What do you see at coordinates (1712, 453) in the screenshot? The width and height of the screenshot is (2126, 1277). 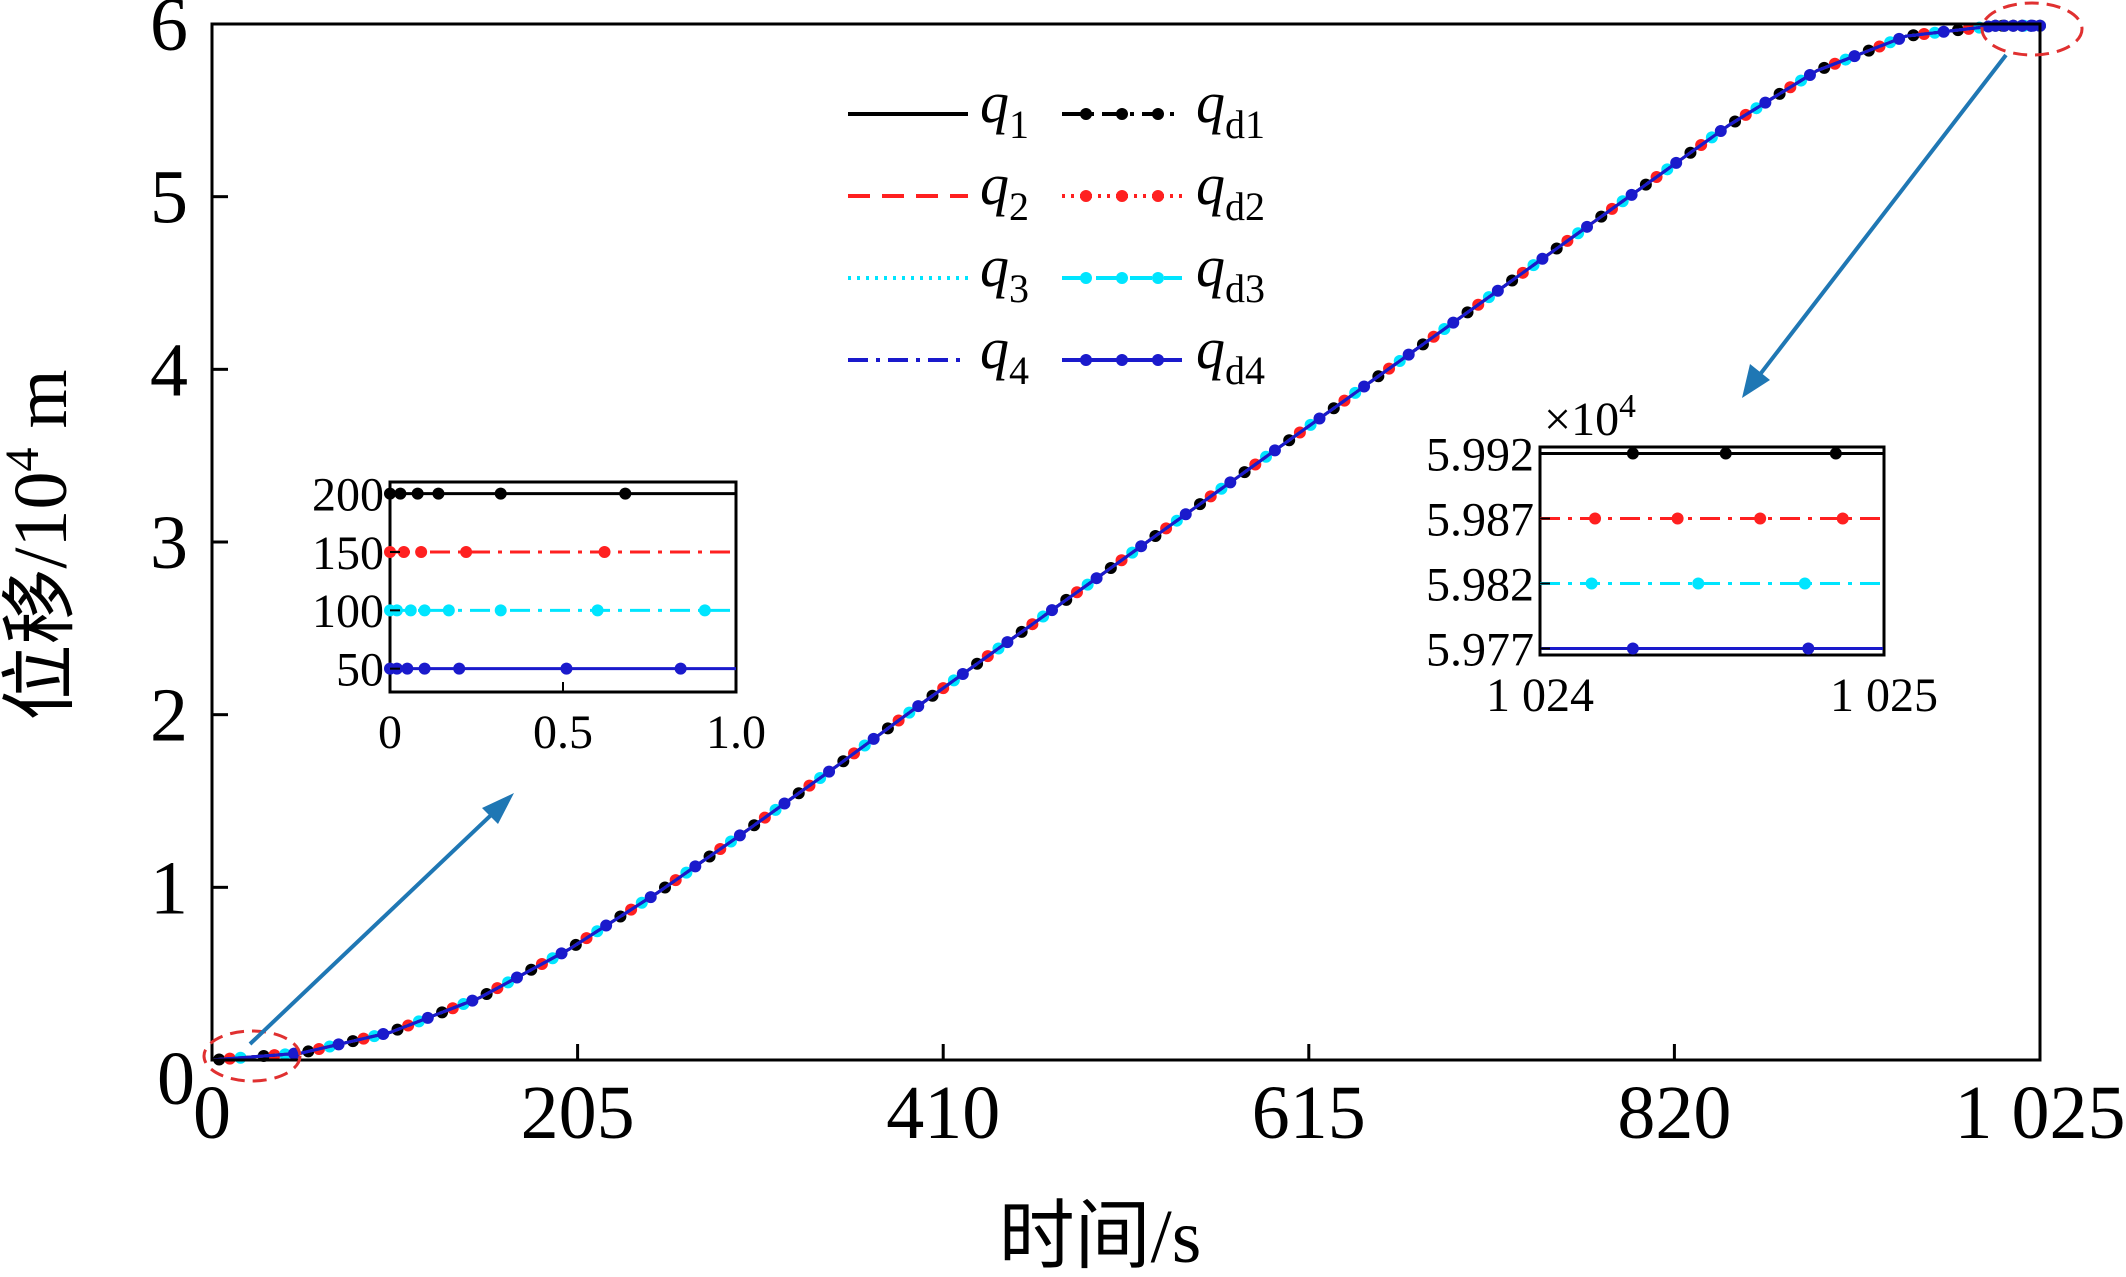 I see `inset-series-qd1` at bounding box center [1712, 453].